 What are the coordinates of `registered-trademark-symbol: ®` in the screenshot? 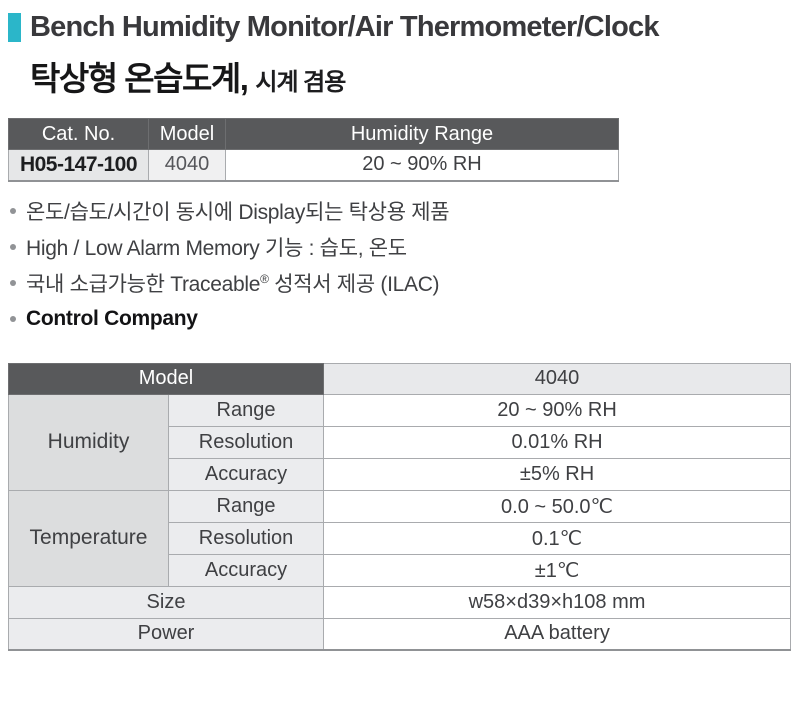 It's located at (264, 279).